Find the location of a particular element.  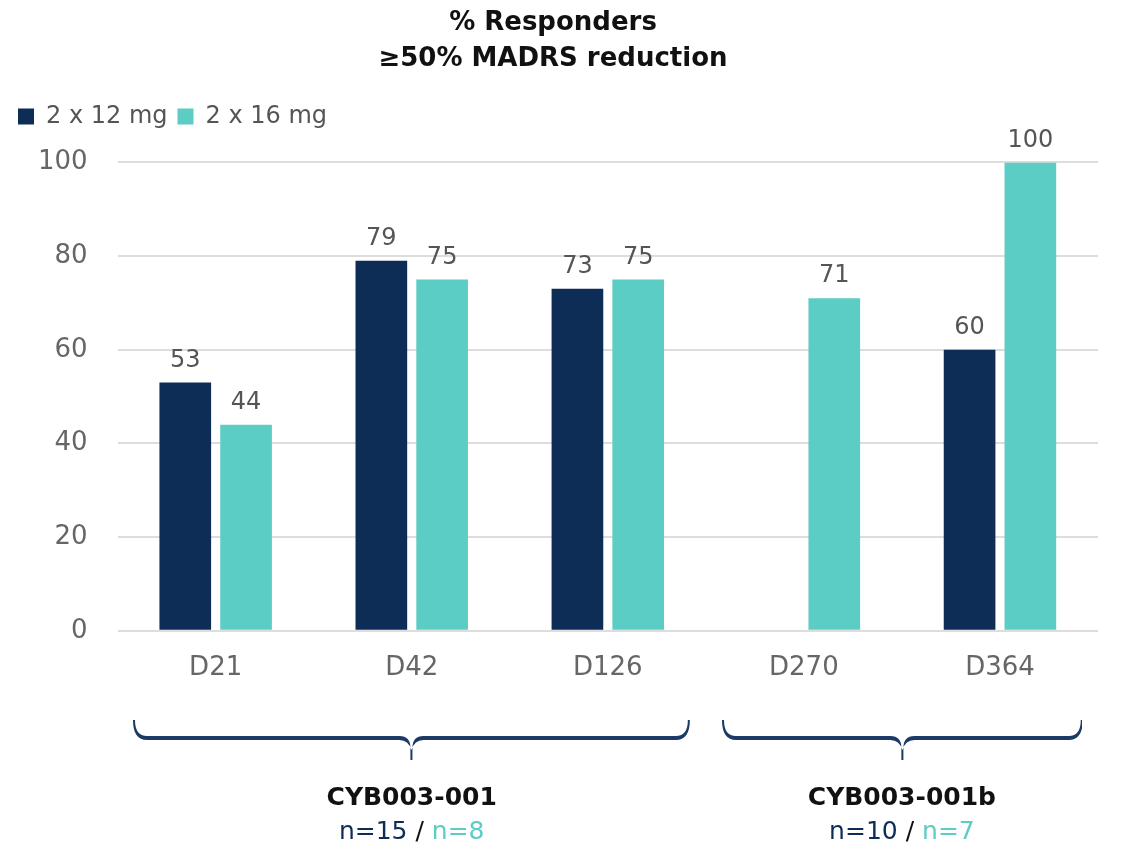

text: n=15 / n=8 is located at coordinates (411, 830).